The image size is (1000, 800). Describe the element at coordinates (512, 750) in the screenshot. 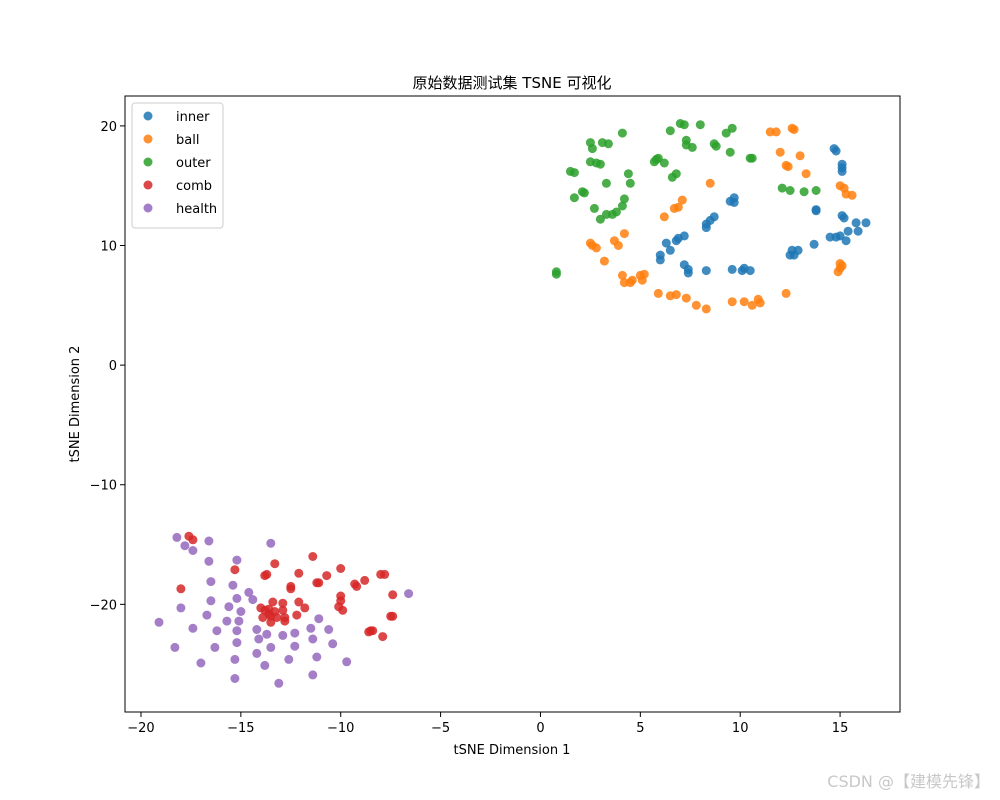

I see `x-axis-label: tSNE Dimension 1` at that location.